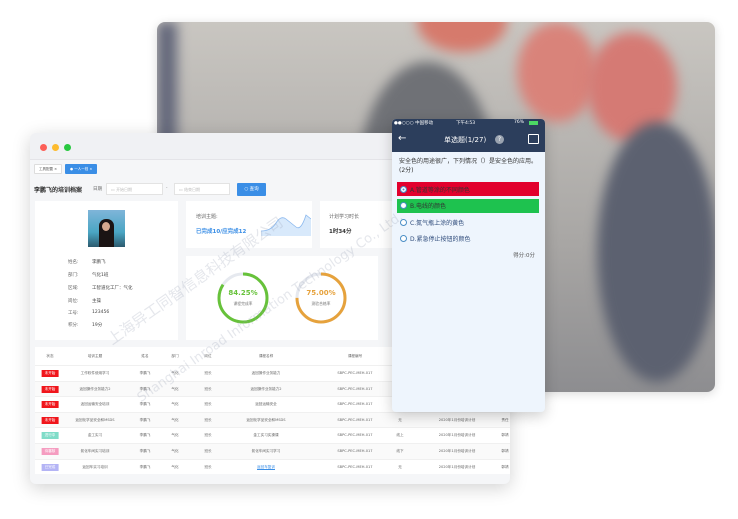  Describe the element at coordinates (208, 356) in the screenshot. I see `column-header: 岗位` at that location.